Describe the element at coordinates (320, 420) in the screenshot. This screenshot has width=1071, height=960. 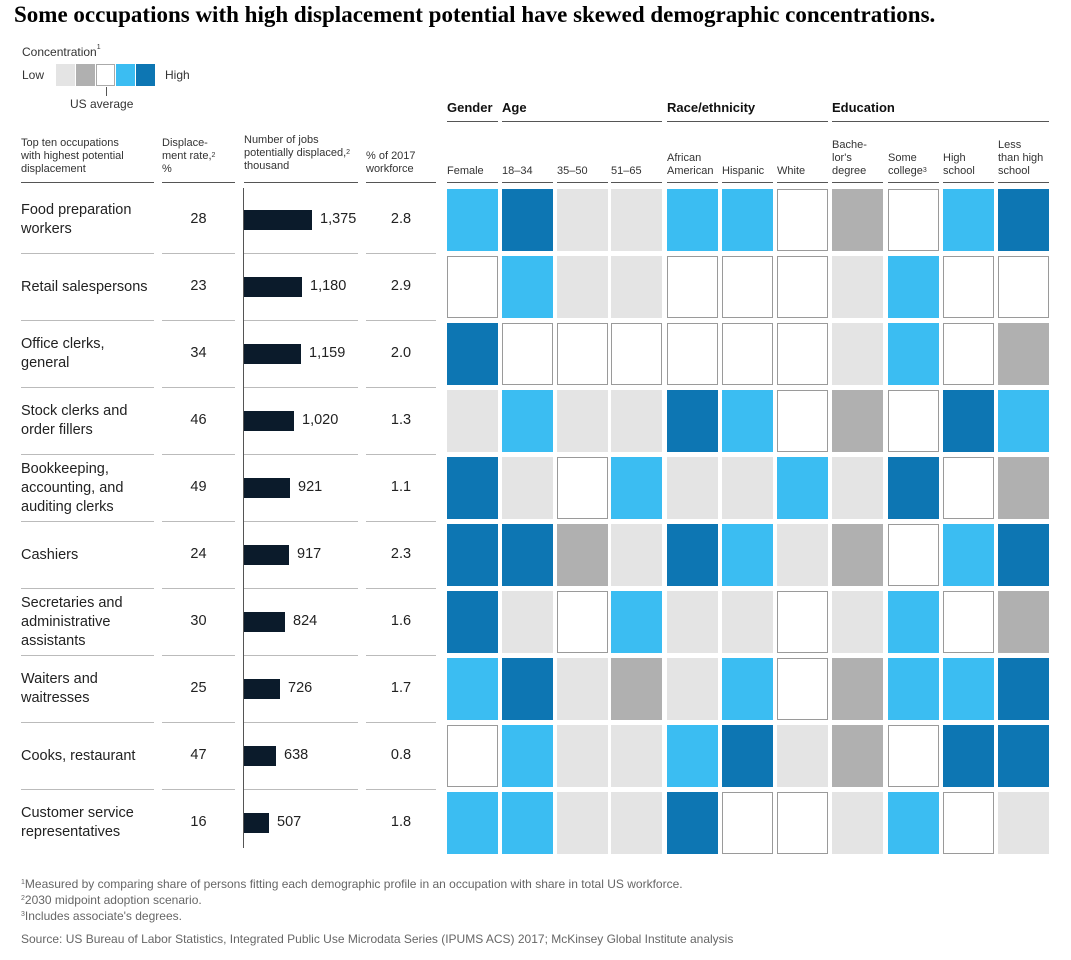
I see `jobs-value: 1,020` at that location.